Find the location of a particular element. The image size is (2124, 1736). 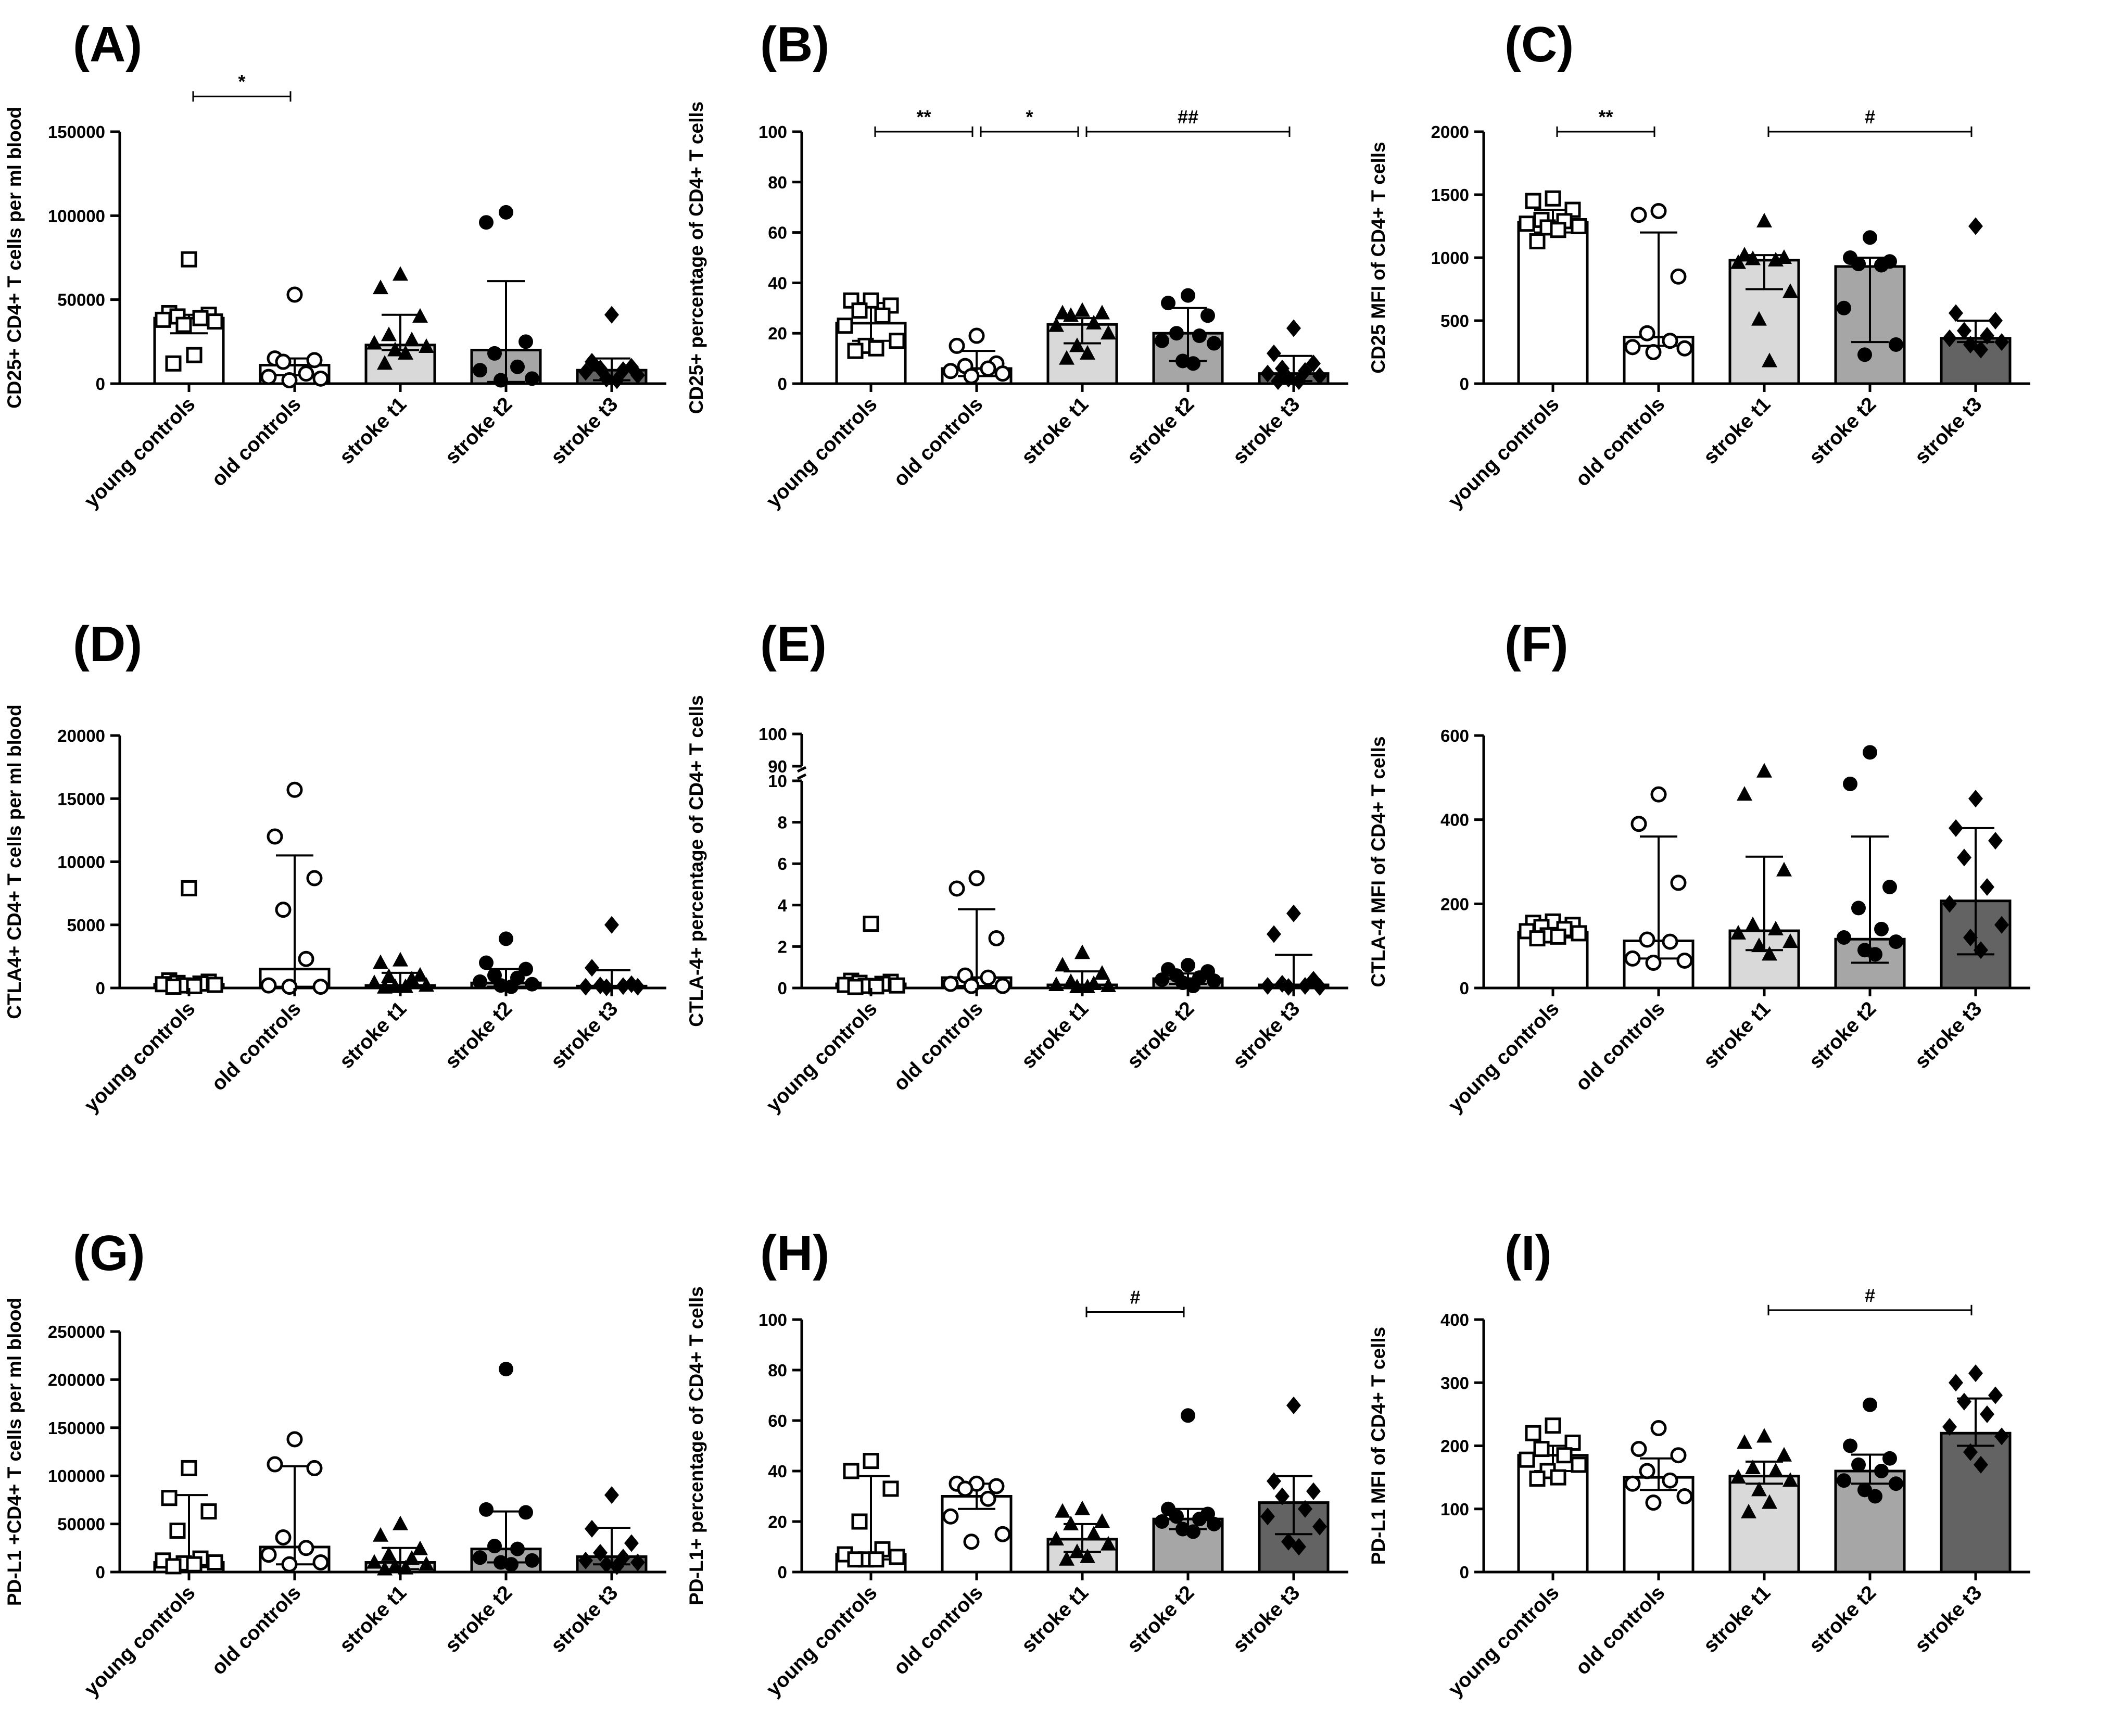

y-tick-label: 5000 is located at coordinates (86, 925).